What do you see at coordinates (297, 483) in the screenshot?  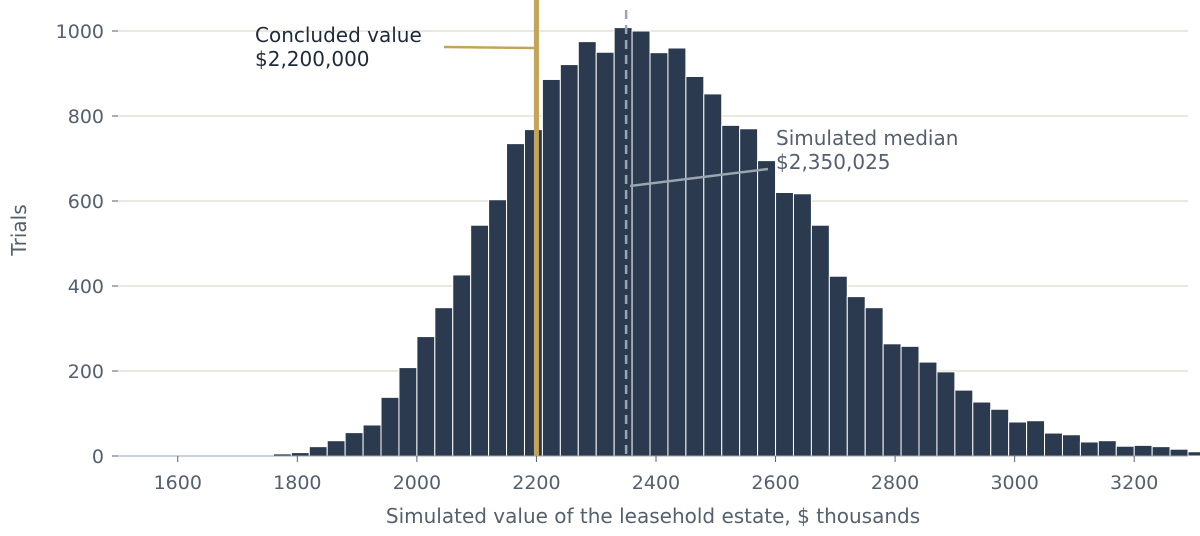 I see `x-tick-label: 1800` at bounding box center [297, 483].